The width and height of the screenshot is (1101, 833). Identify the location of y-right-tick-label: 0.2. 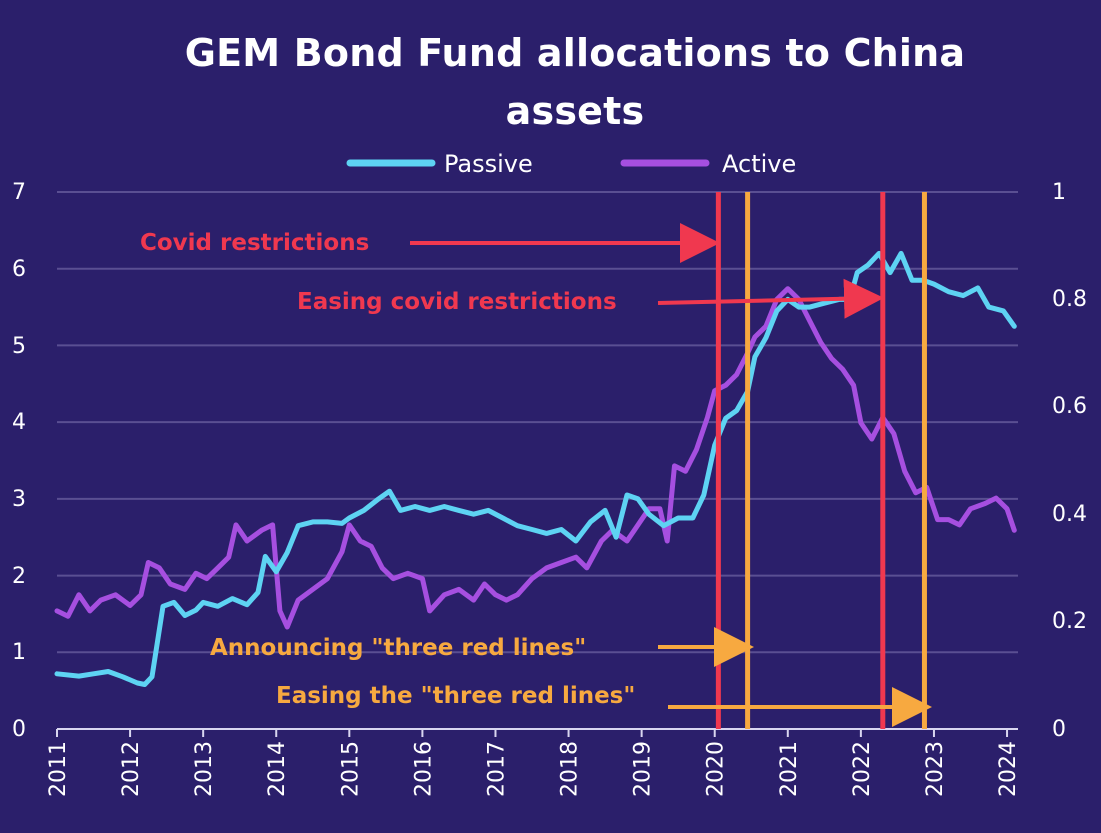
(1069, 621).